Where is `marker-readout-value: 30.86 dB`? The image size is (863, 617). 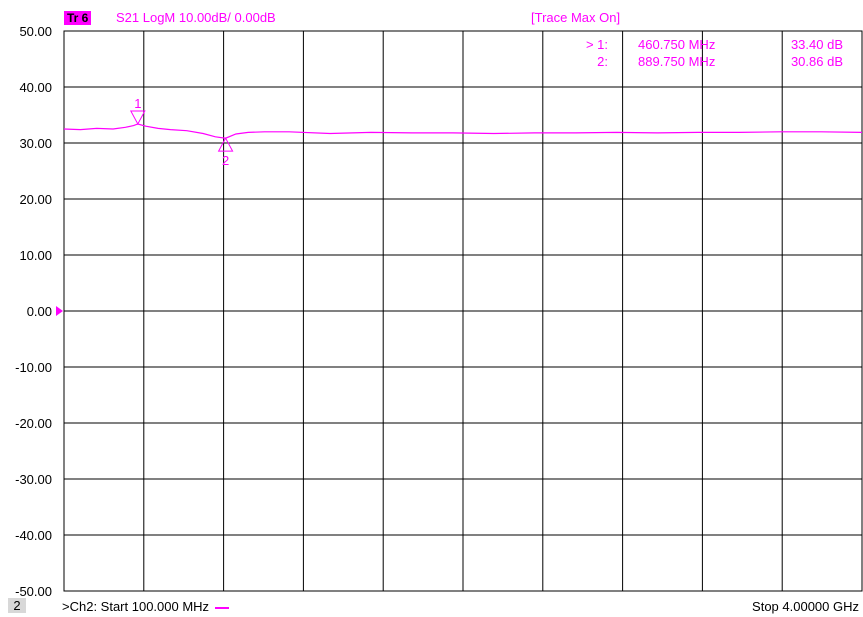
marker-readout-value: 30.86 dB is located at coordinates (817, 61).